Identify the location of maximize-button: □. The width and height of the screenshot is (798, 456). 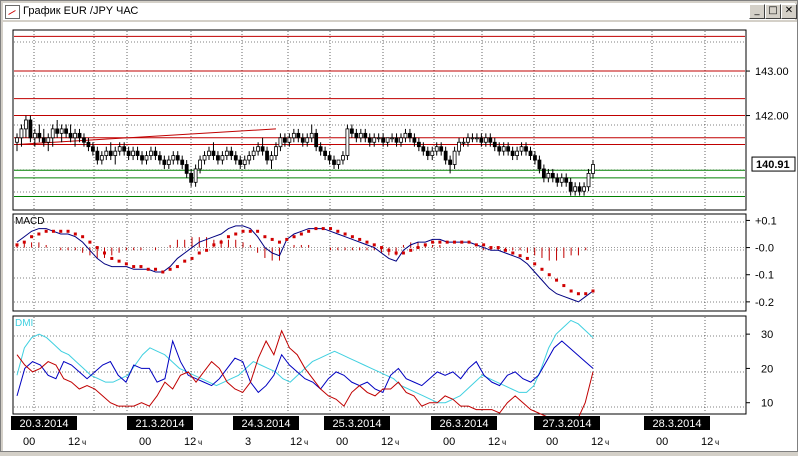
(773, 11).